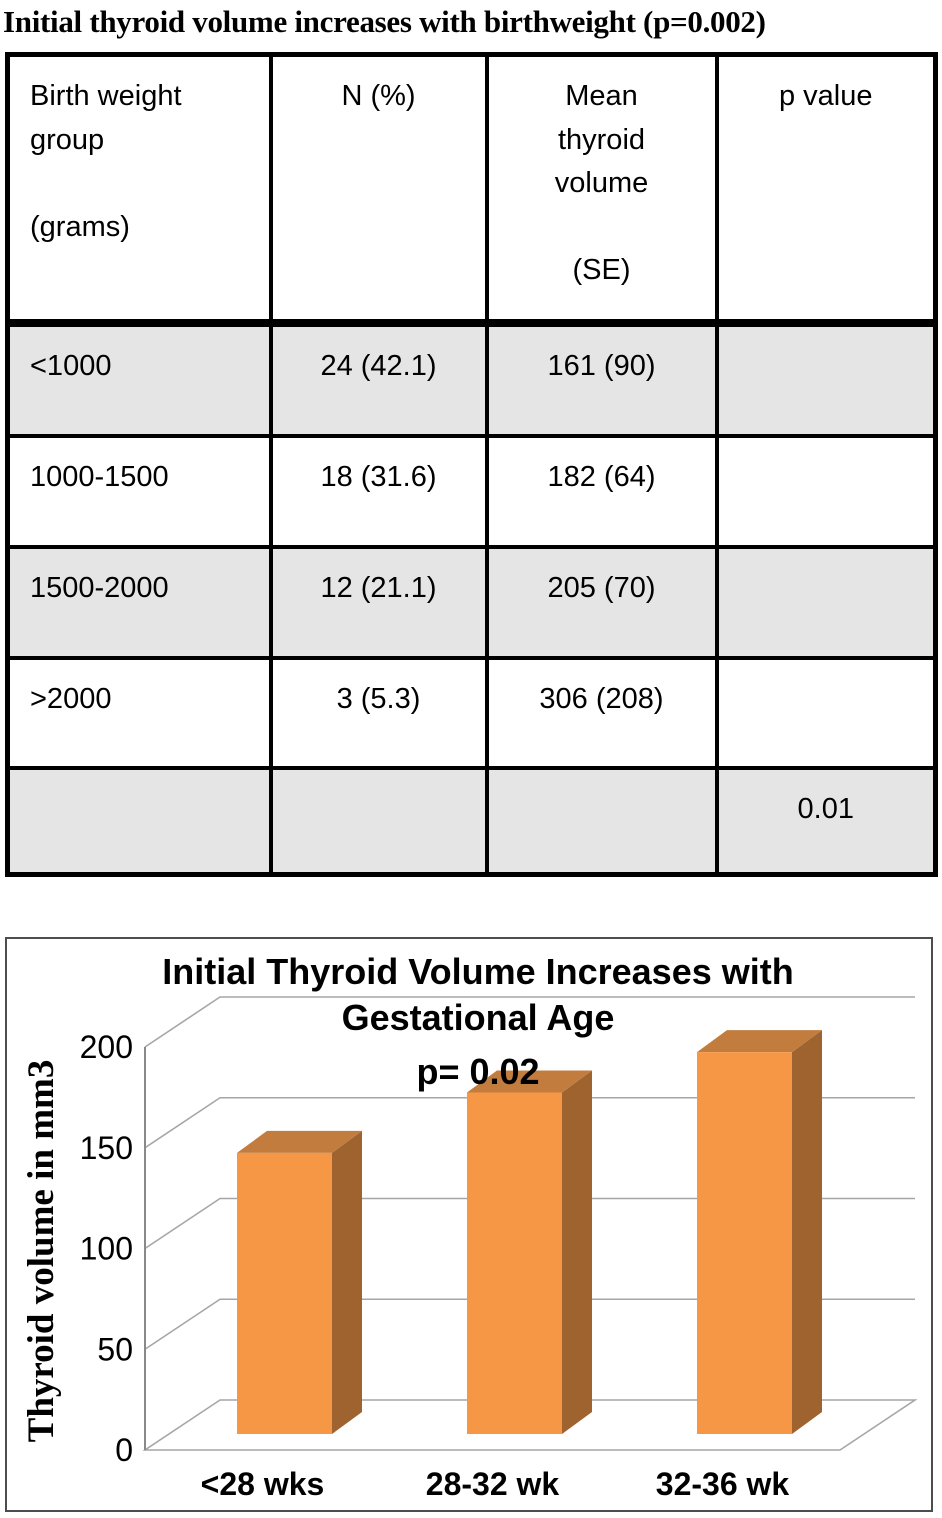 The width and height of the screenshot is (942, 1518). I want to click on bar-<28 wks, so click(299, 1282).